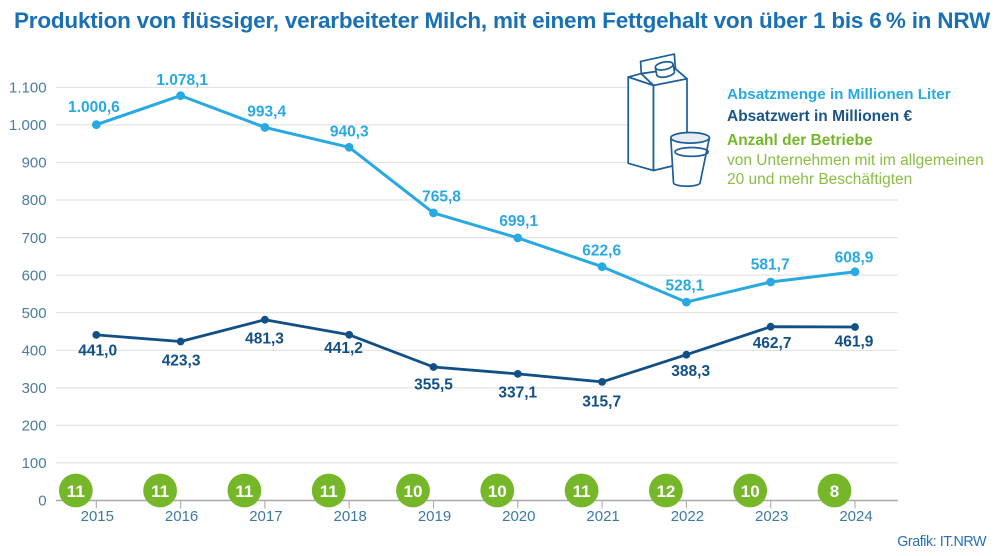 The image size is (997, 556). Describe the element at coordinates (97, 516) in the screenshot. I see `svg-text: 2015` at that location.